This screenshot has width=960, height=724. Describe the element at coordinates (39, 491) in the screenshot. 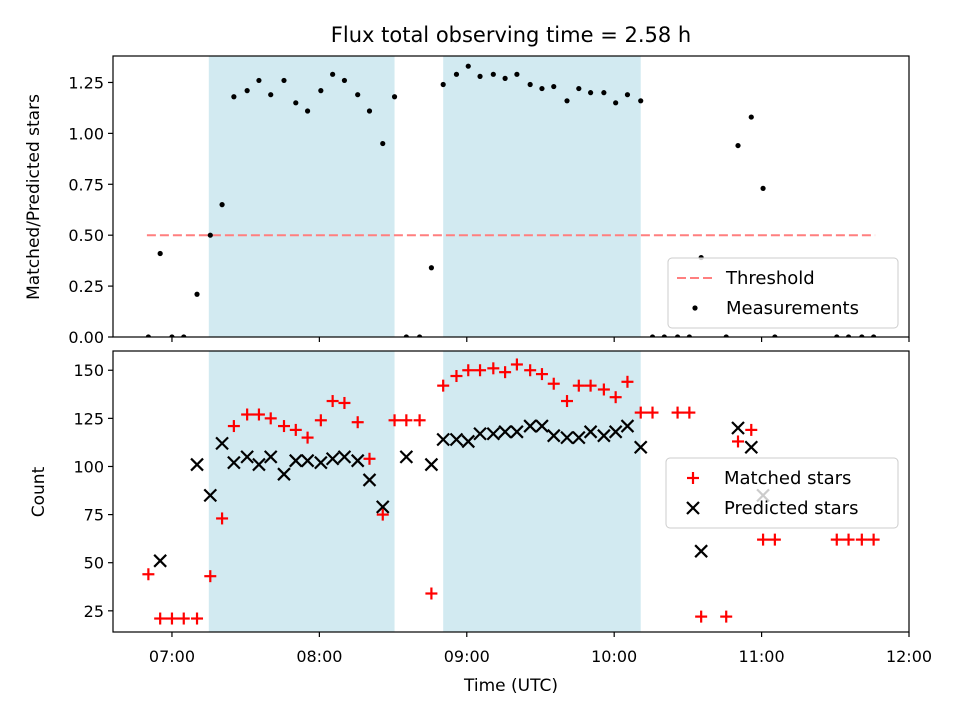

I see `bottom-panel-y-axis-label: Count` at that location.